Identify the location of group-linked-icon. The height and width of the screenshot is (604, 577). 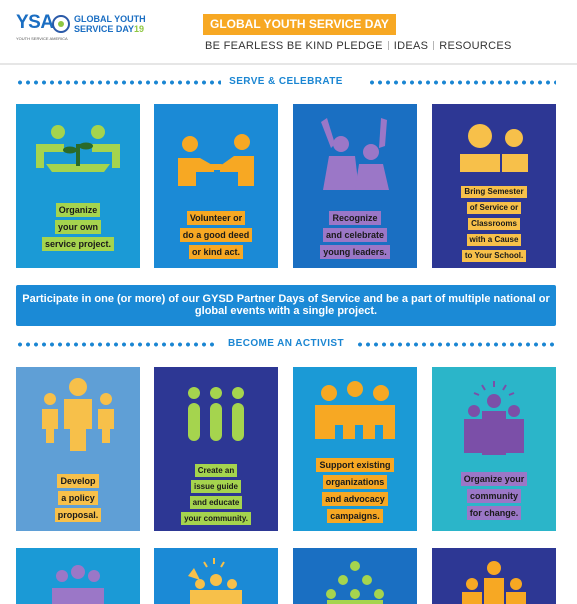
(355, 410).